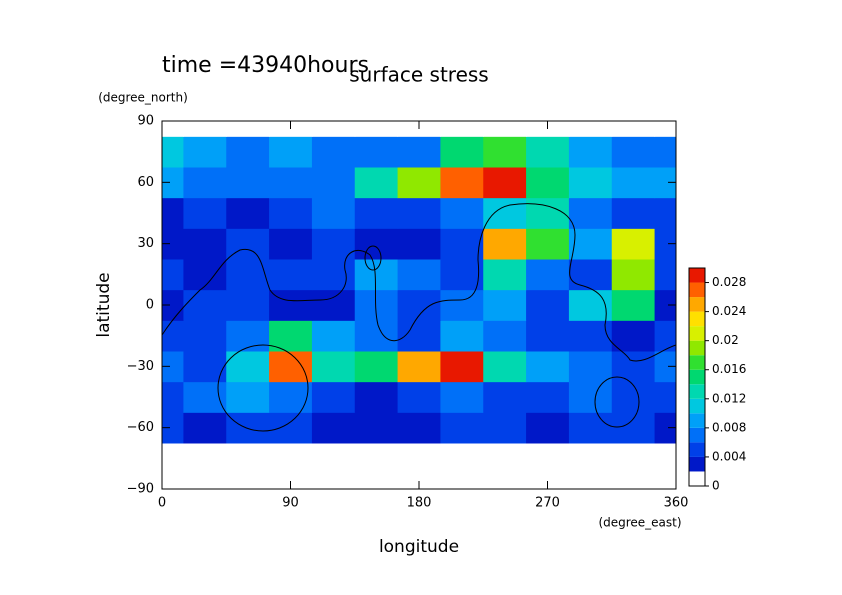 The image size is (842, 595). What do you see at coordinates (145, 121) in the screenshot?
I see `y-tick-label: 90` at bounding box center [145, 121].